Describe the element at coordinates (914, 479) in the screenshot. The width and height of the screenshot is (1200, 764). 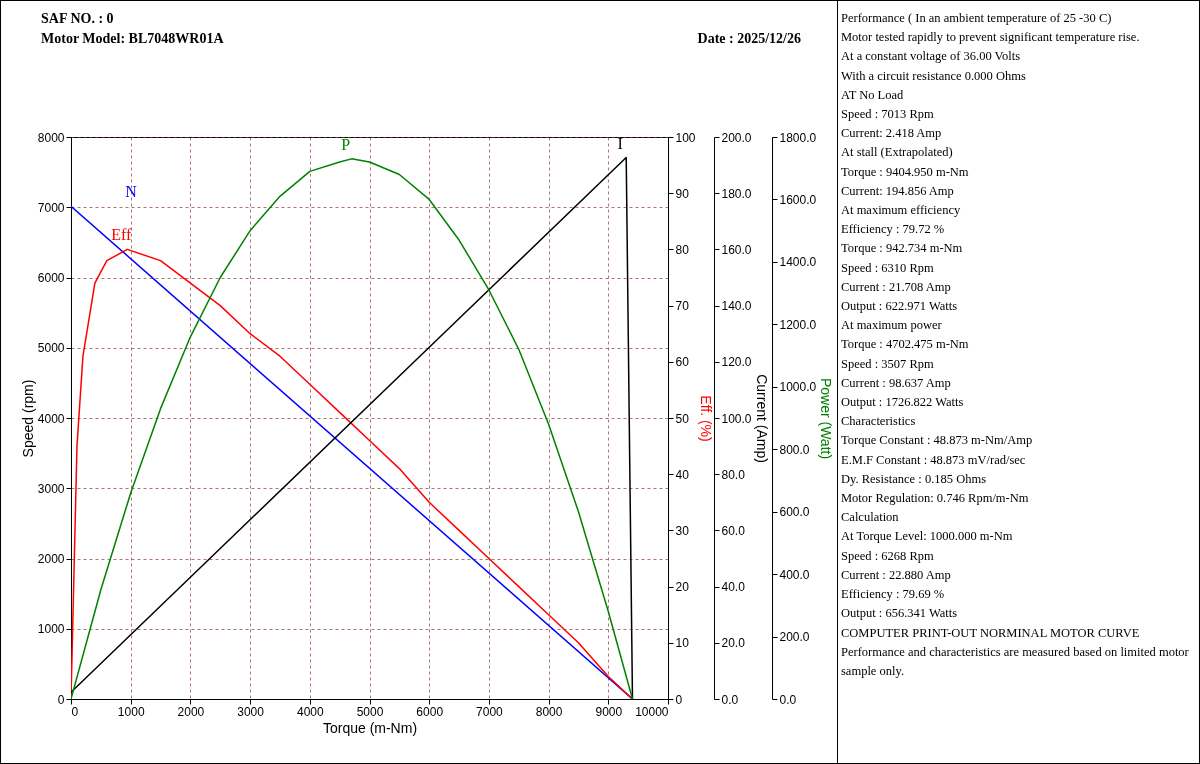
I see `text: Dy. Resistance : 0.185 Ohms` at that location.